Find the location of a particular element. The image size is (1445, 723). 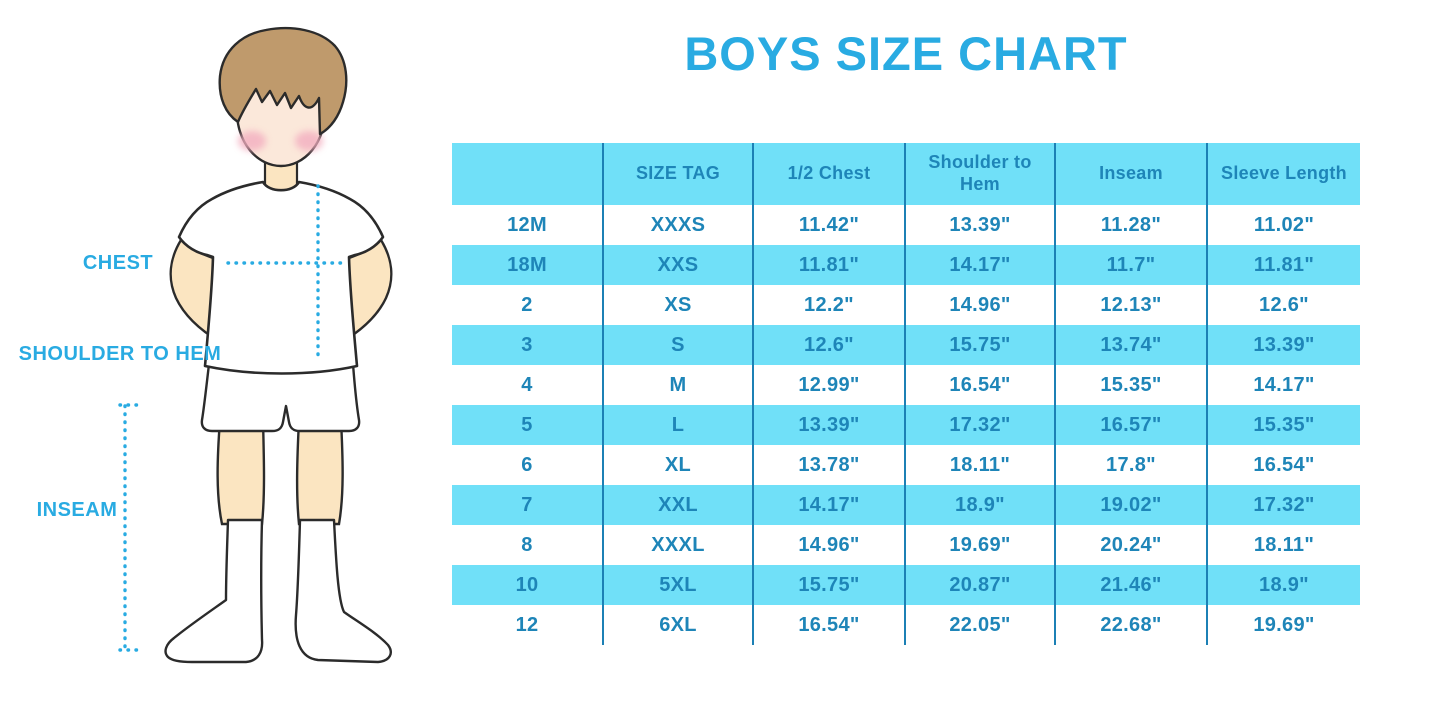

size-cell: L is located at coordinates (677, 425).